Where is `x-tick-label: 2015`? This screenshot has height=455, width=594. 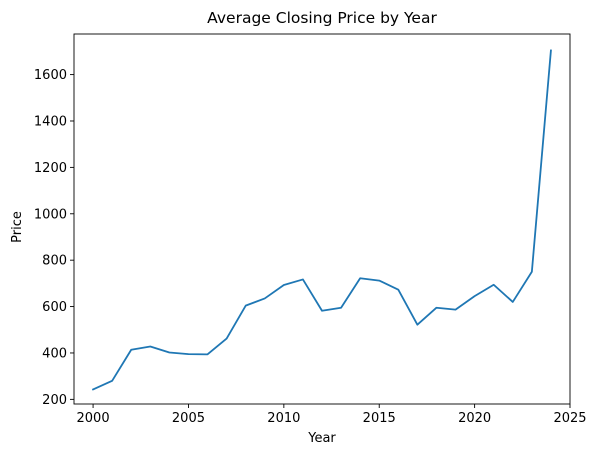
x-tick-label: 2015 is located at coordinates (379, 418).